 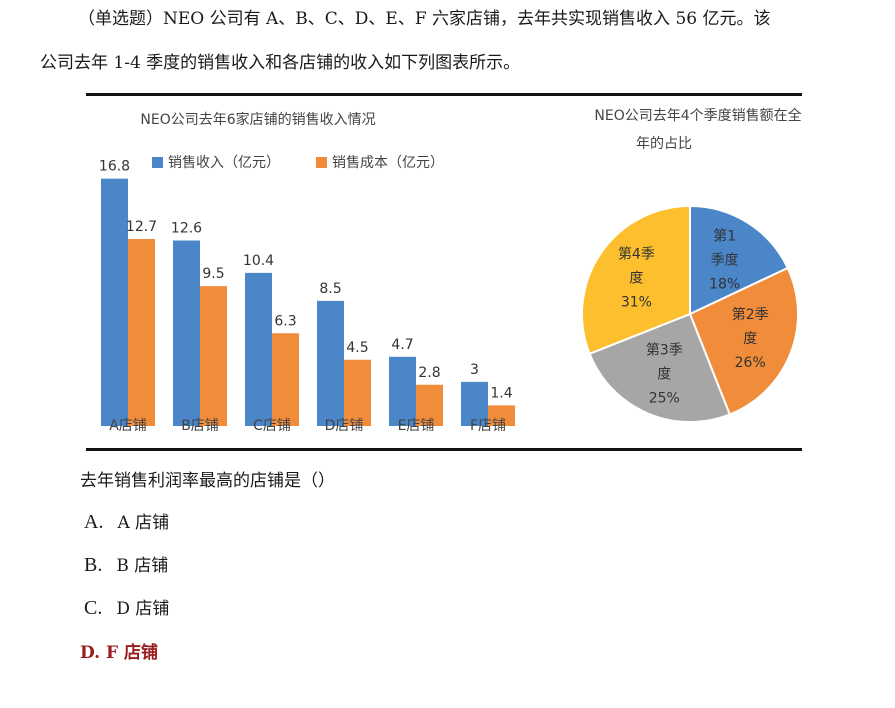 What do you see at coordinates (697, 115) in the screenshot?
I see `pie-chart-title-line-1: NEO公司去年4个季度销售额在全` at bounding box center [697, 115].